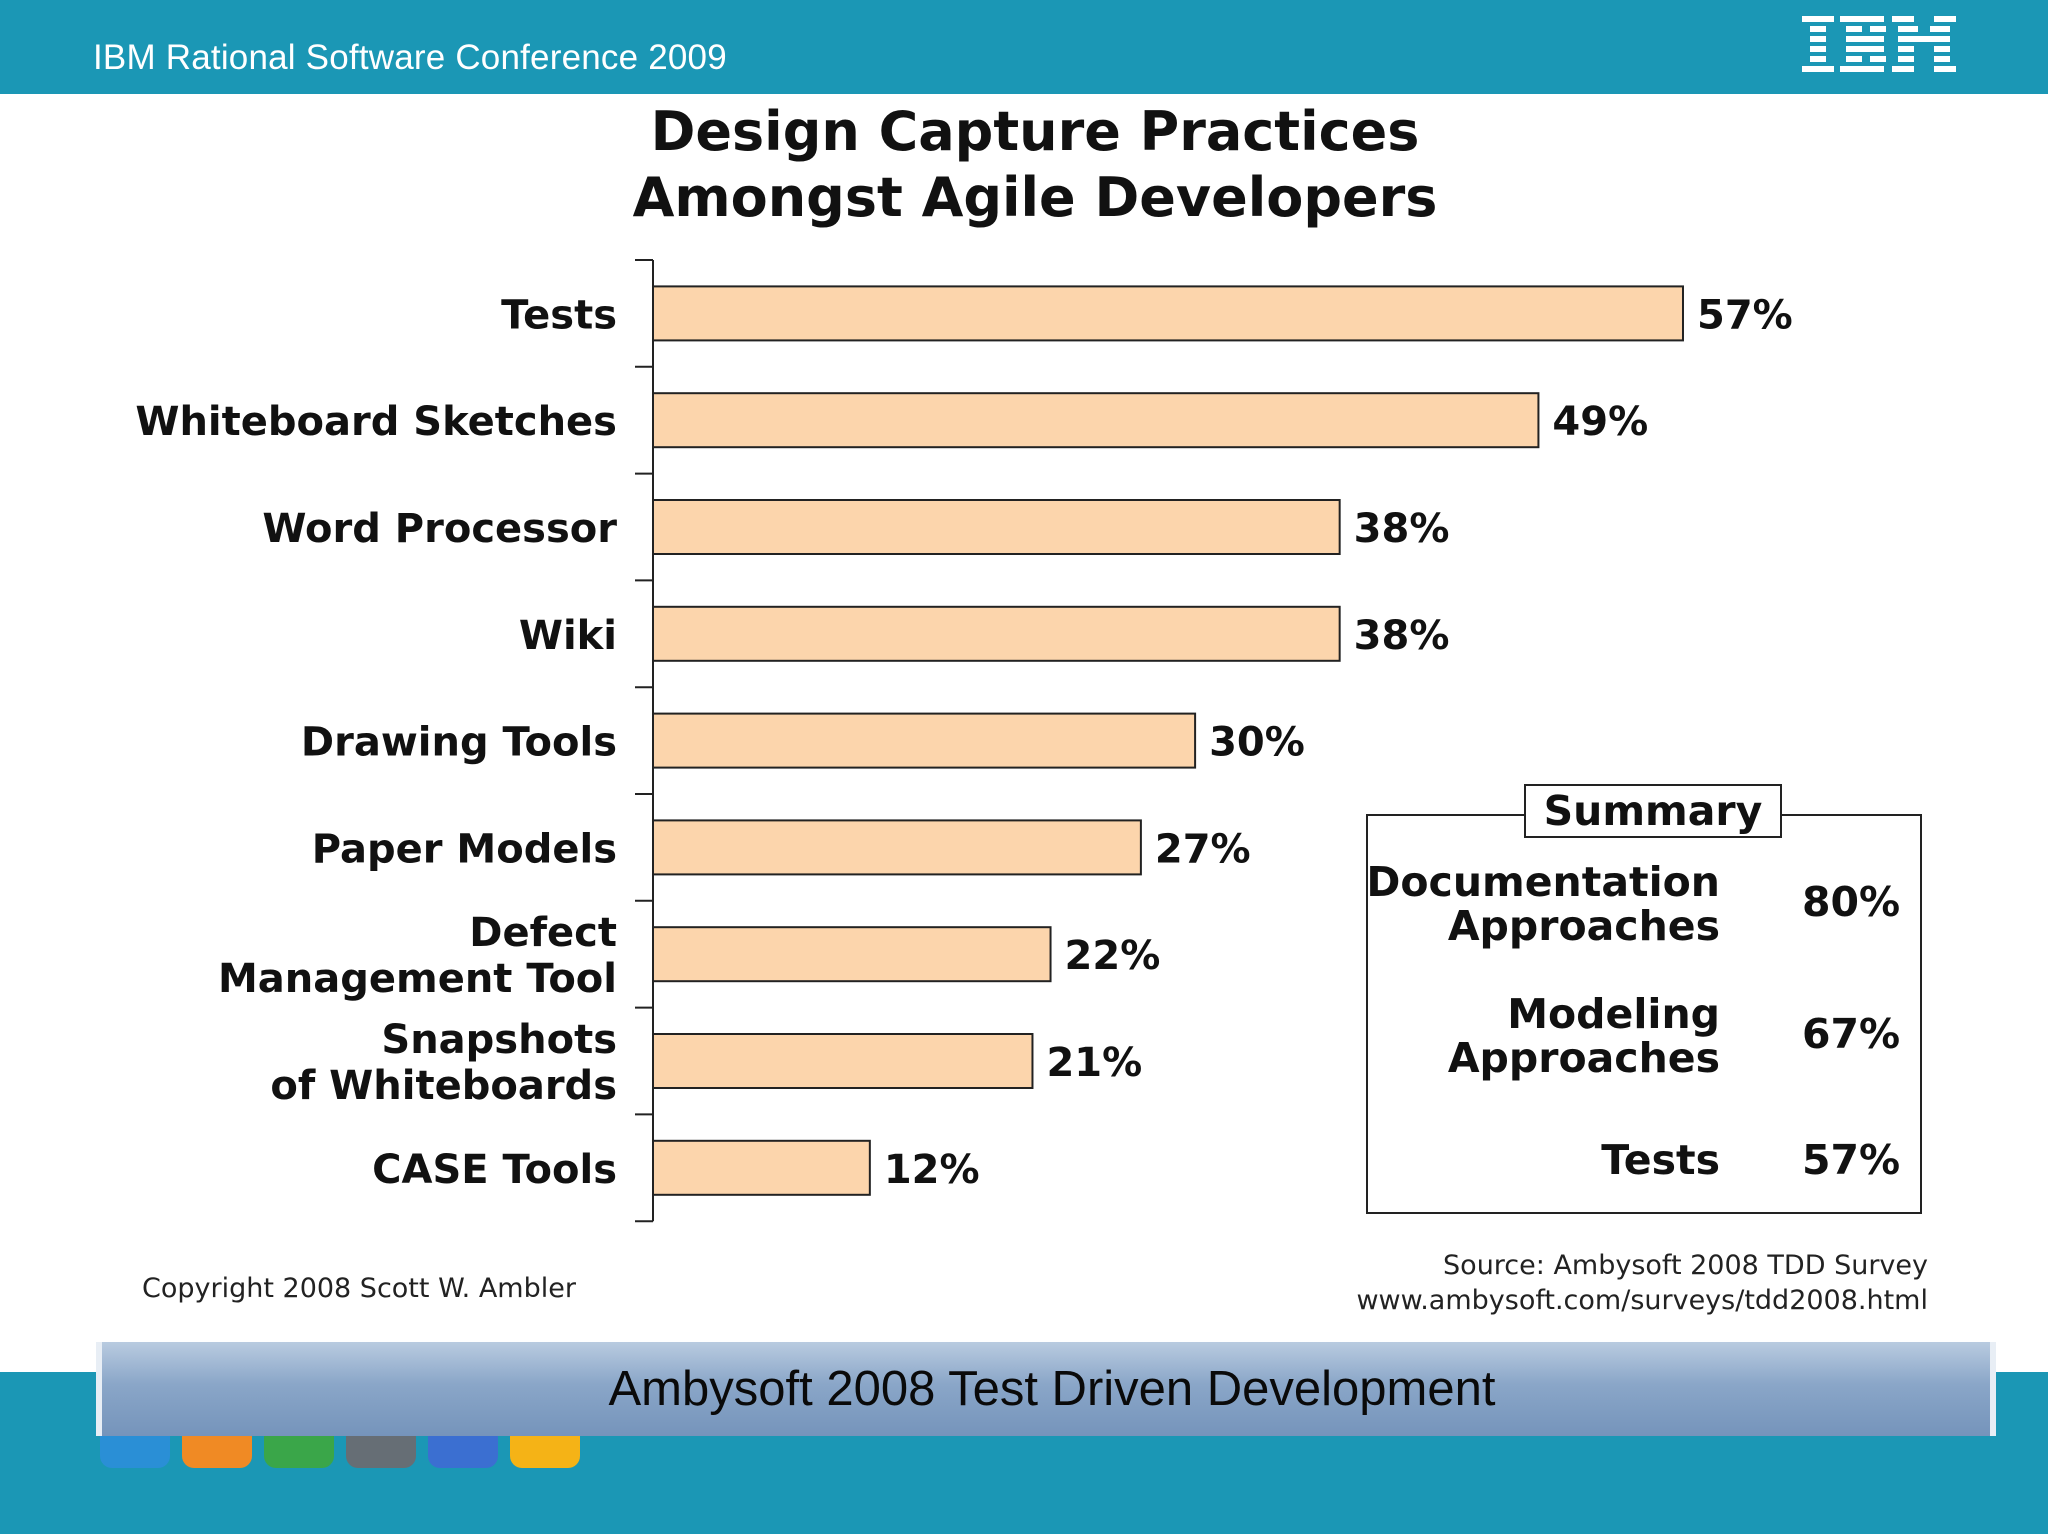  Describe the element at coordinates (1024, 47) in the screenshot. I see `header-bar` at that location.